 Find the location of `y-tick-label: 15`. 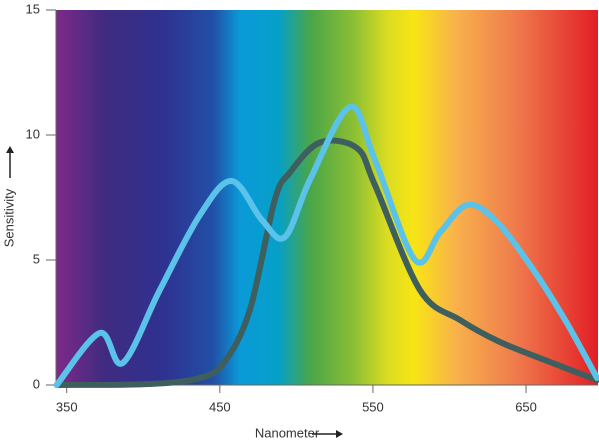

y-tick-label: 15 is located at coordinates (33, 8).